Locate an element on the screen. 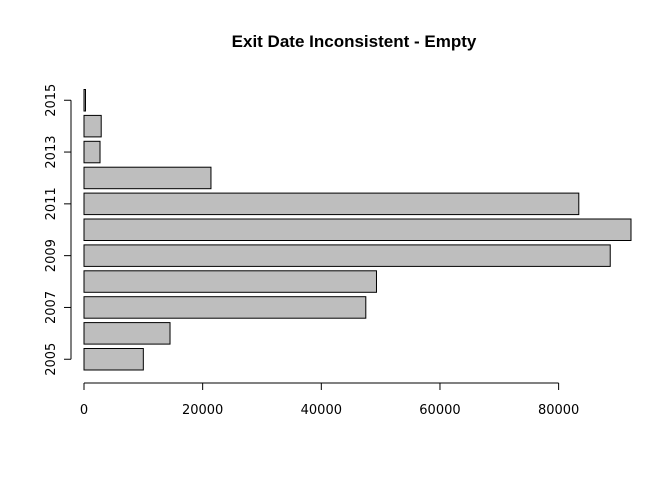  bar-2006 is located at coordinates (127, 333).